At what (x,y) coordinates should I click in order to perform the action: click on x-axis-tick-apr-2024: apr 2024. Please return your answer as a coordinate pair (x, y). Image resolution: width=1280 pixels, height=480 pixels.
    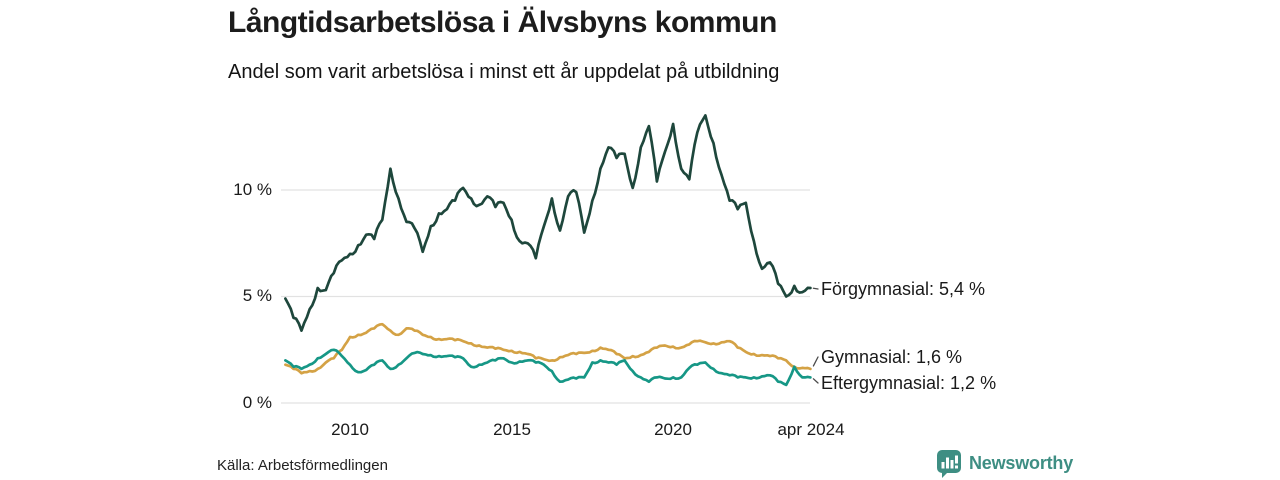
    Looking at the image, I should click on (811, 429).